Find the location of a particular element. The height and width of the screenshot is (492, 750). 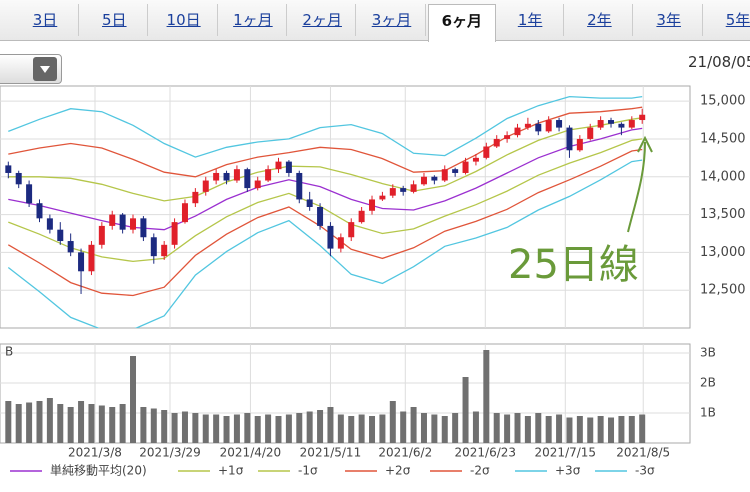

dropdown is located at coordinates (31, 69).